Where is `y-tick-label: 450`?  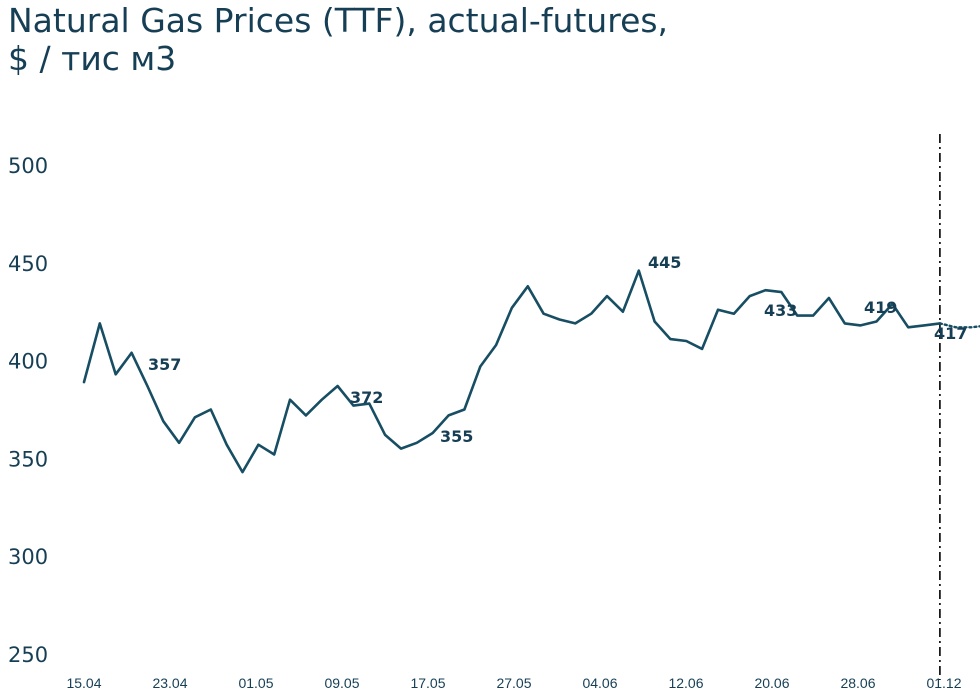 y-tick-label: 450 is located at coordinates (28, 264).